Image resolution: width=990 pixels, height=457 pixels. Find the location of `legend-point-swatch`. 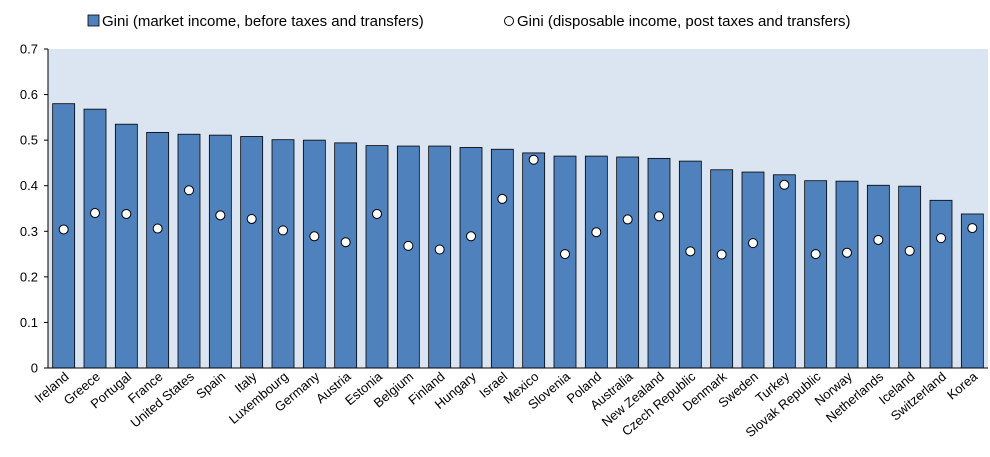

legend-point-swatch is located at coordinates (509, 21).